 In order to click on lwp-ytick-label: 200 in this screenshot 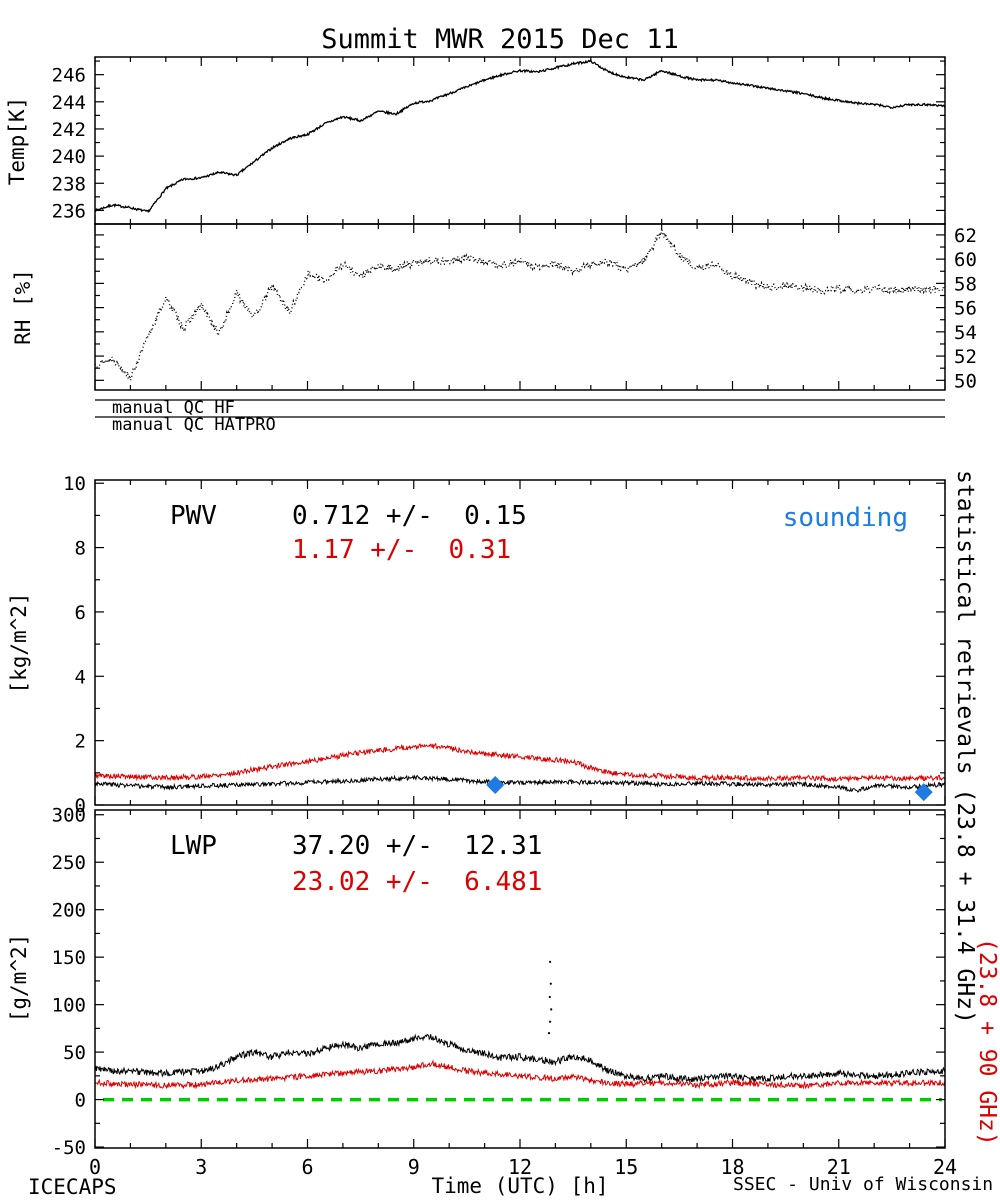, I will do `click(69, 911)`.